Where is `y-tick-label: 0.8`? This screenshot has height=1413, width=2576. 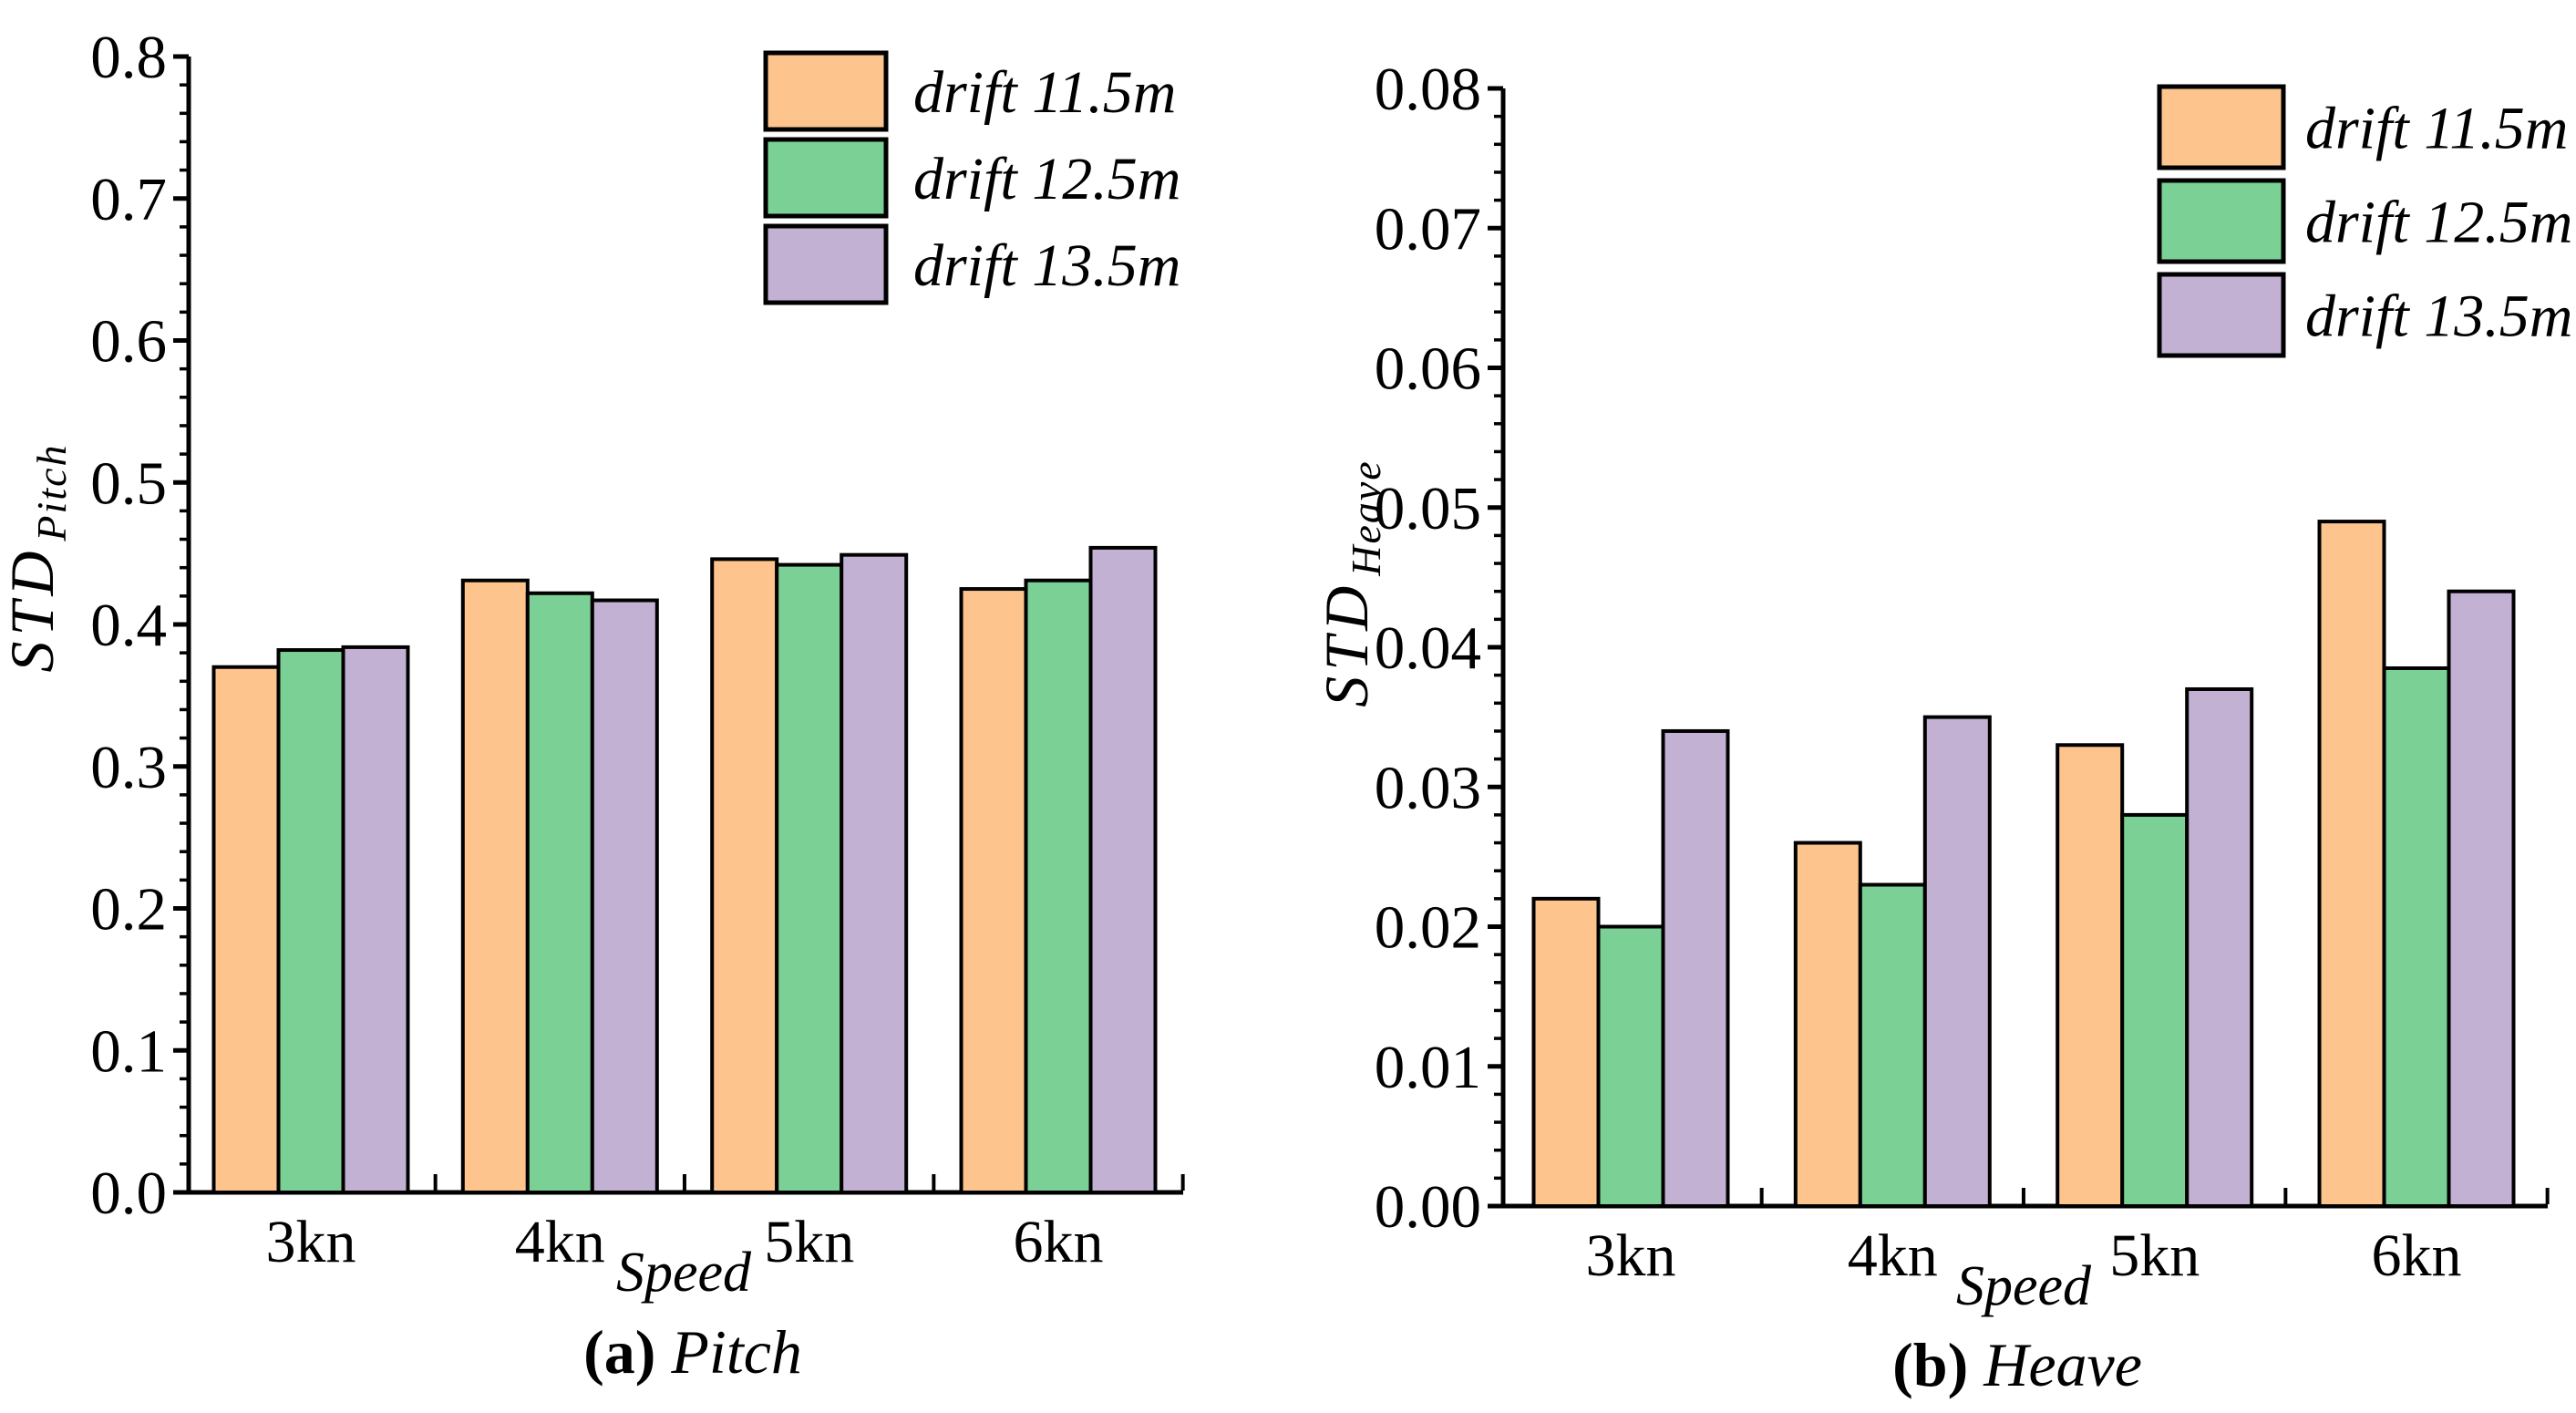 y-tick-label: 0.8 is located at coordinates (128, 57).